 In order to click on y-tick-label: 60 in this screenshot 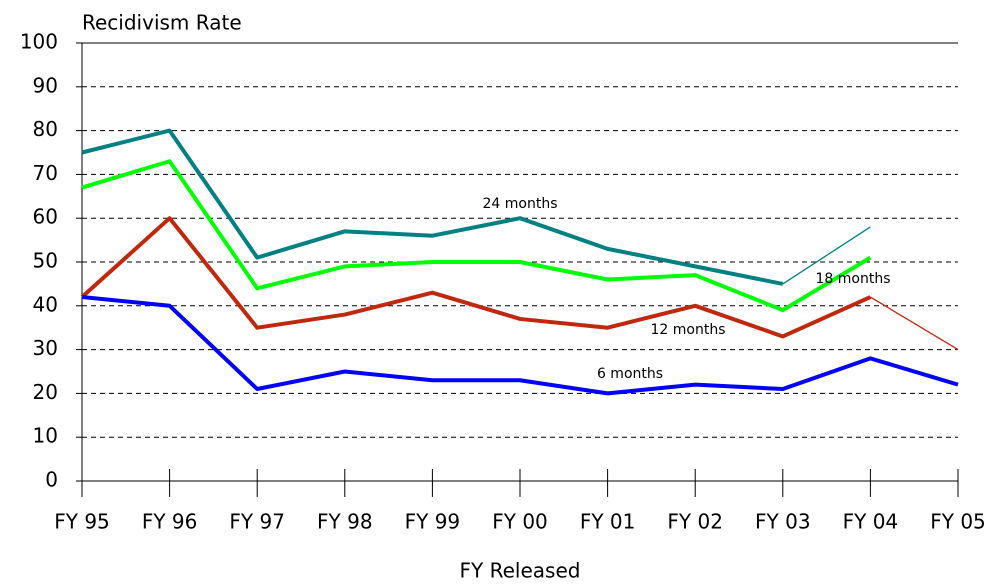, I will do `click(45, 217)`.